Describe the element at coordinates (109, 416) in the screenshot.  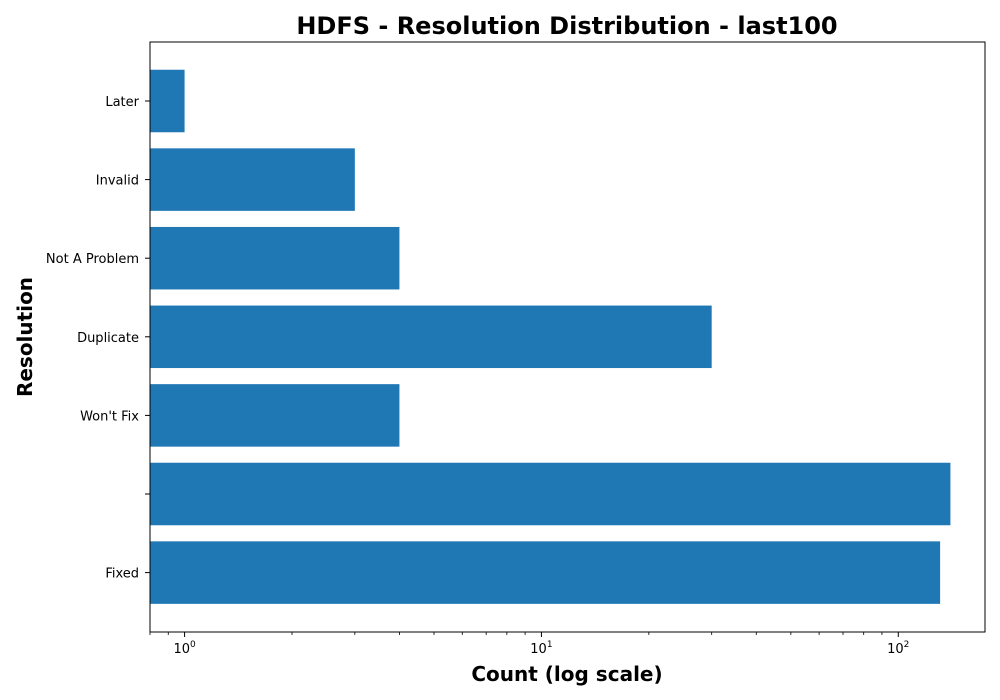
I see `y-tick-label: Won't Fix` at that location.